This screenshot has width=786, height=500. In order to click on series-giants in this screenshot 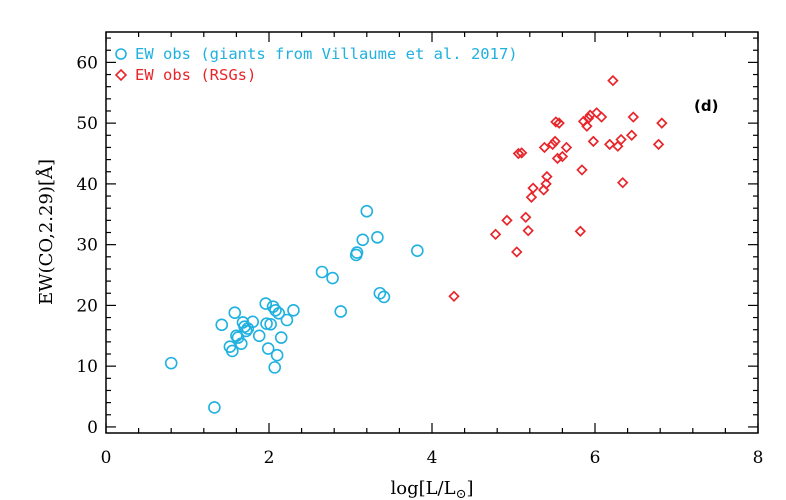, I will do `click(294, 309)`.